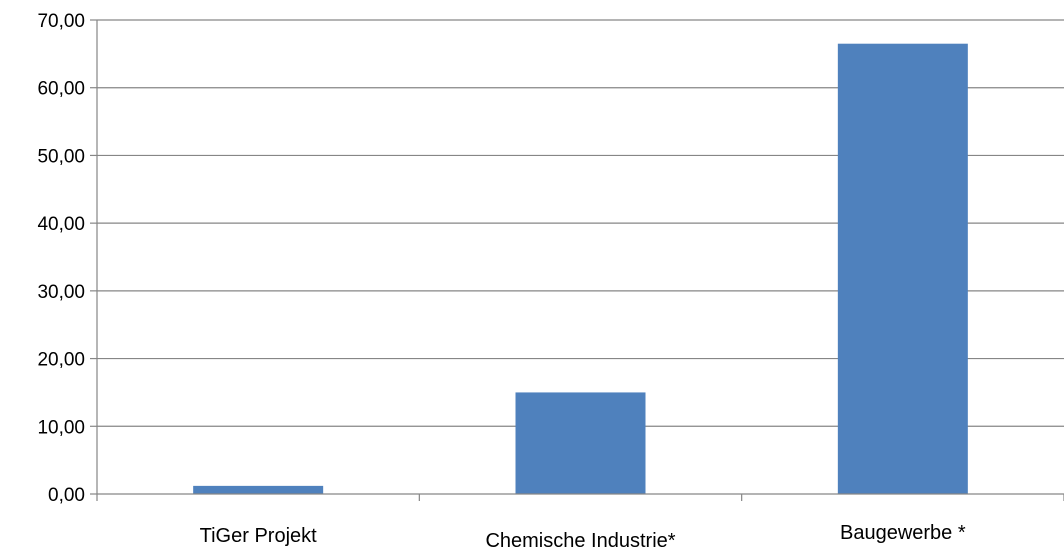 The width and height of the screenshot is (1064, 554). I want to click on y-tick-labels: 0,00 10,00 20,00 30,00 40,00 50,00 60,00 70,00, so click(61, 258).